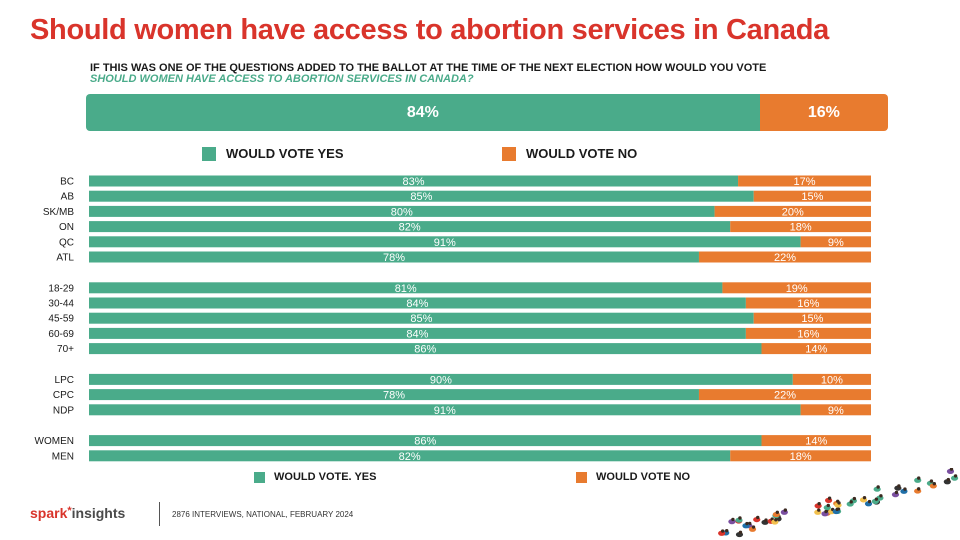  What do you see at coordinates (445, 242) in the screenshot?
I see `bar-yes-qc` at bounding box center [445, 242].